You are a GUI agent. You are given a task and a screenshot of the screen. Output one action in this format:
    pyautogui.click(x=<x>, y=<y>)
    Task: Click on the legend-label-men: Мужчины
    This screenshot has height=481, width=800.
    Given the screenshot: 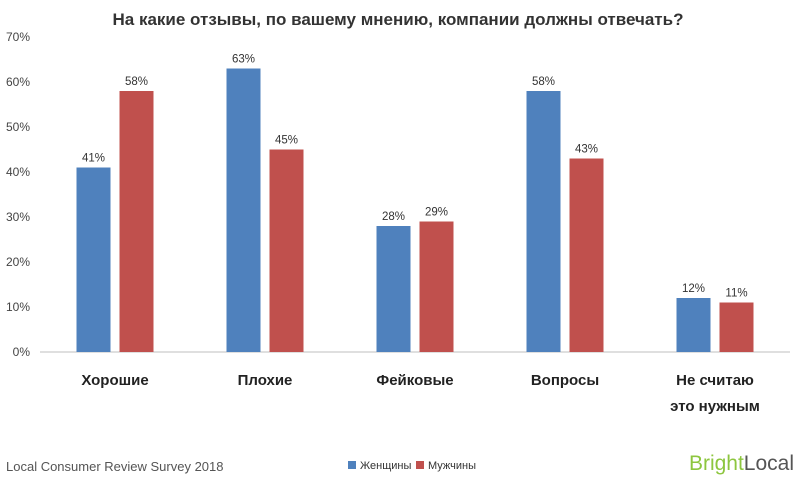 What is the action you would take?
    pyautogui.click(x=452, y=466)
    